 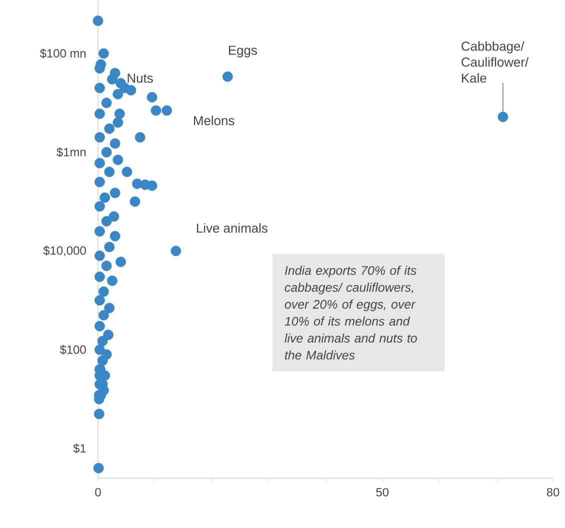 What do you see at coordinates (140, 78) in the screenshot?
I see `annotation: Nuts` at bounding box center [140, 78].